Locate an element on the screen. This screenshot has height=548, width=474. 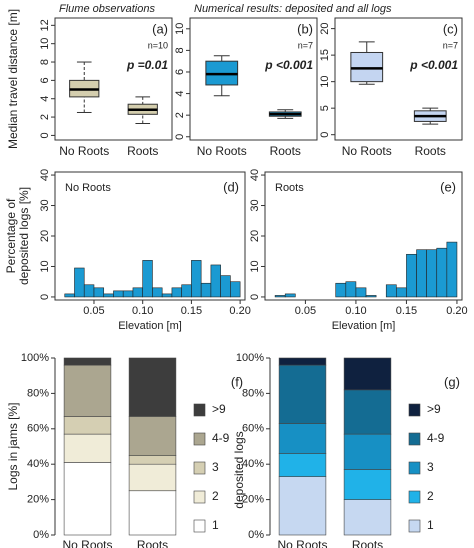
y-tick-label: 15 is located at coordinates (325, 55).